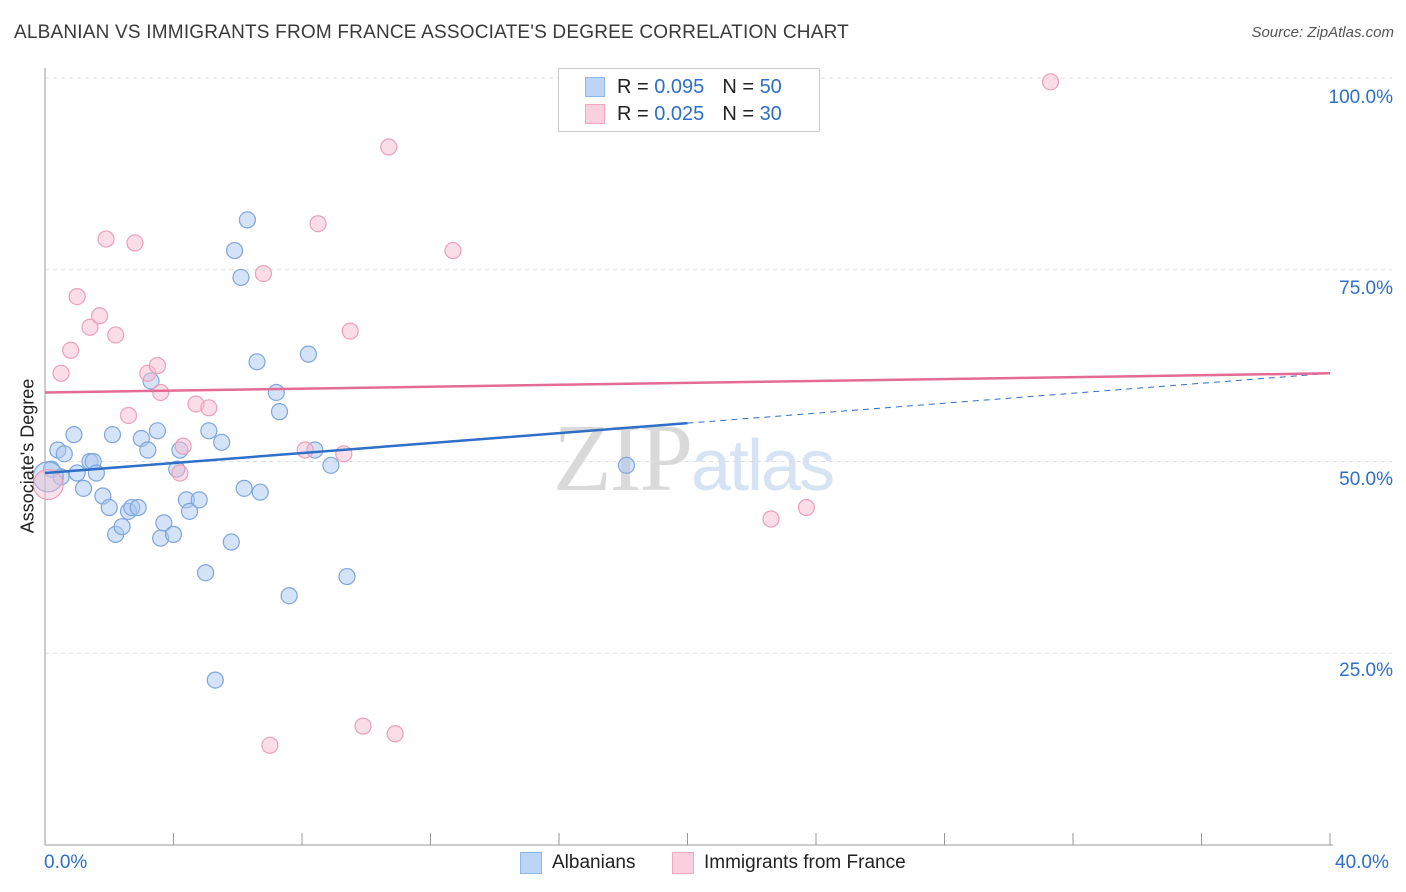  Describe the element at coordinates (763, 466) in the screenshot. I see `watermark-atlas: atlas` at that location.